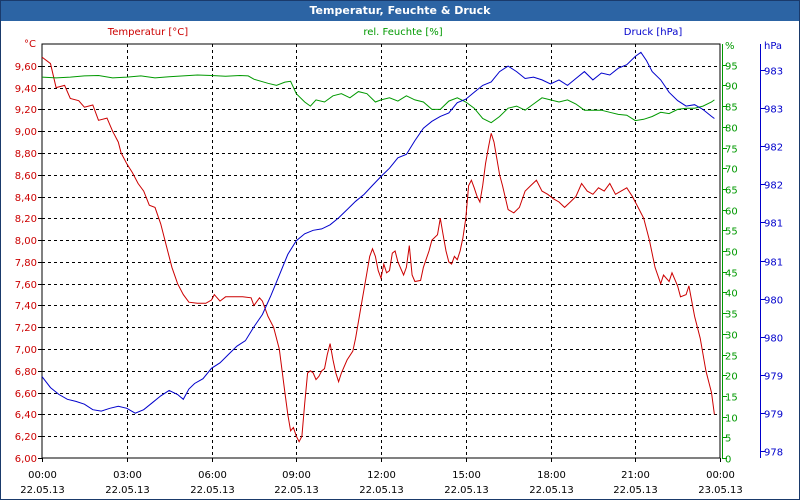 This screenshot has width=800, height=500. Describe the element at coordinates (731, 150) in the screenshot. I see `humidity-tick-label: 75` at that location.